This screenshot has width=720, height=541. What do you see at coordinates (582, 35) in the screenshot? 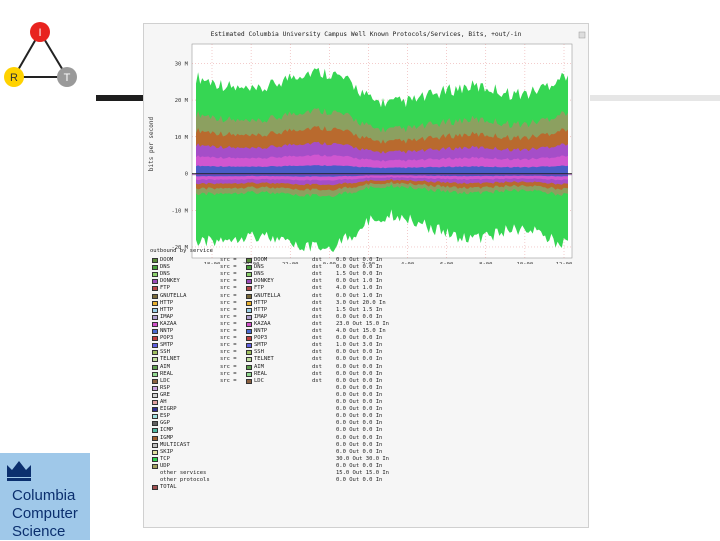
I see `graph-corner-icon` at bounding box center [582, 35].